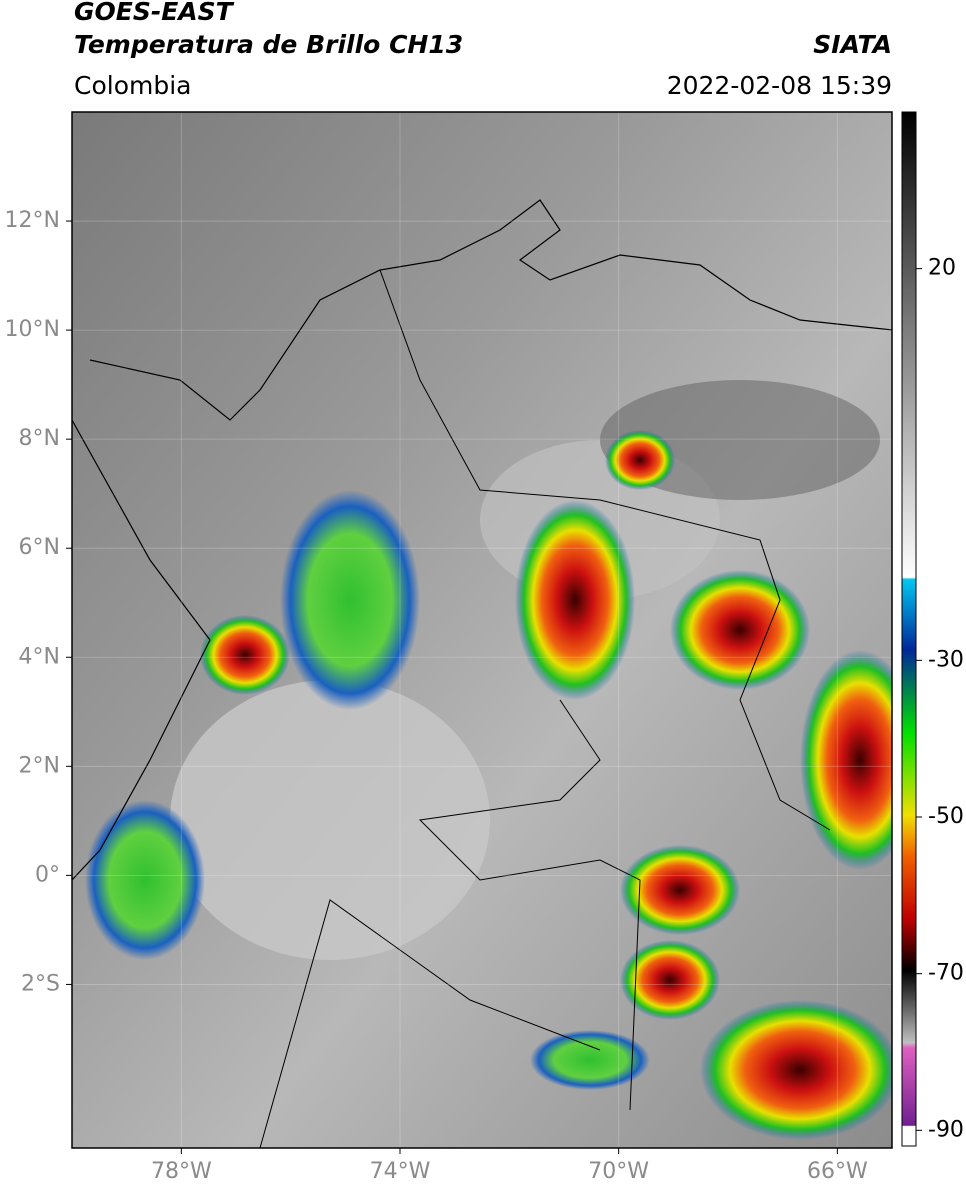  I want to click on x-tick-label: 74°W, so click(400, 1171).